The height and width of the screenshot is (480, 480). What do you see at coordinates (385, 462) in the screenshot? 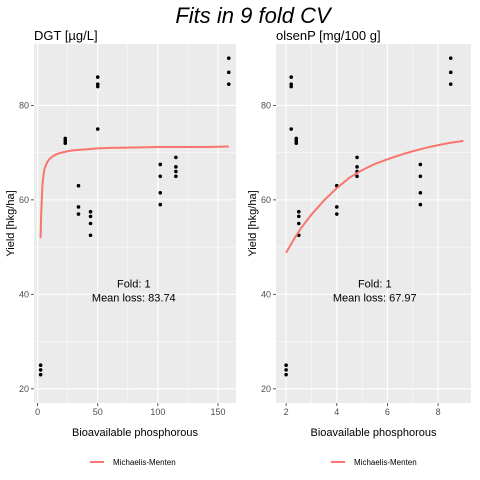
I see `legend-label-right: Michaelis-Menten` at bounding box center [385, 462].